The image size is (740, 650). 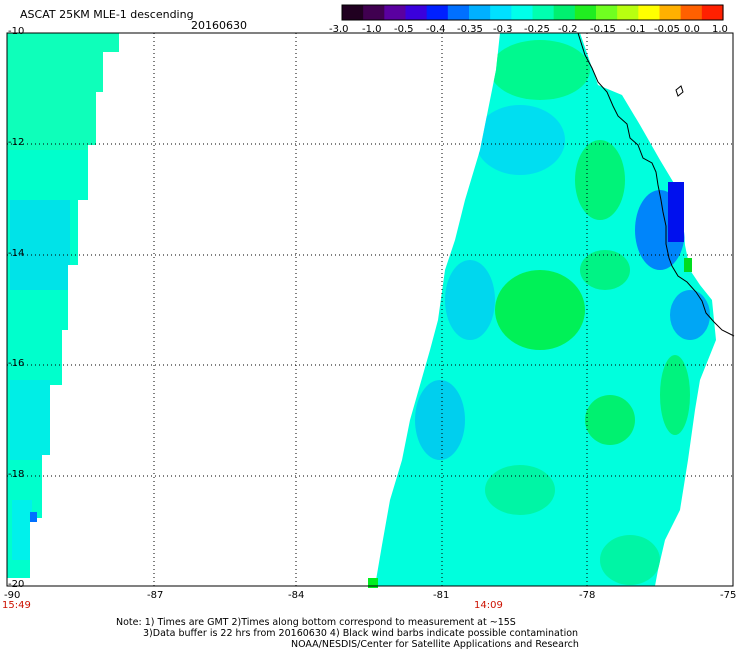 What do you see at coordinates (679, 91) in the screenshot?
I see `island-outline` at bounding box center [679, 91].